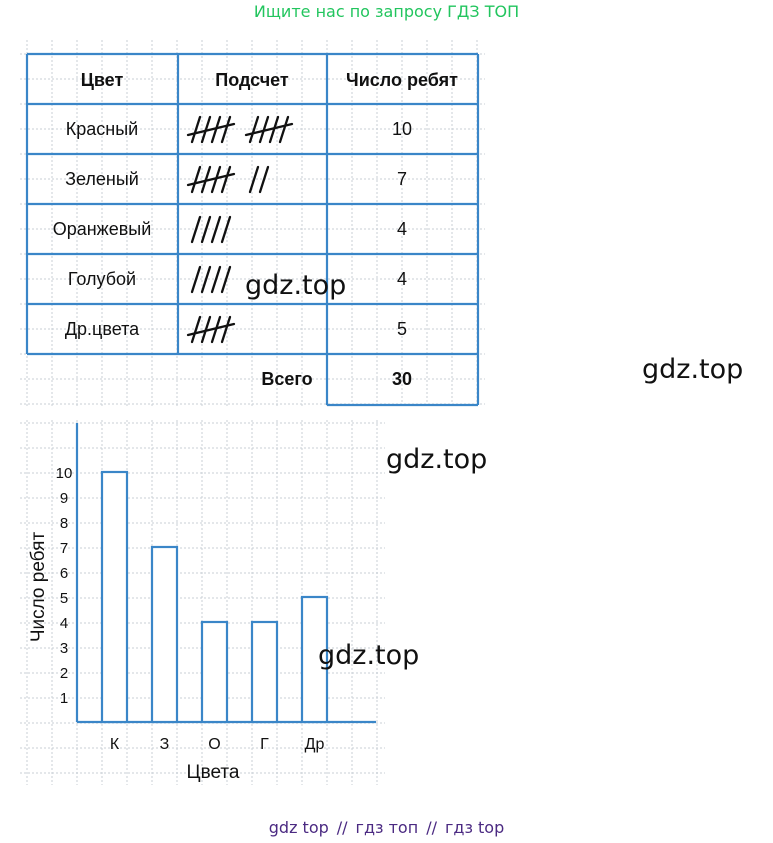 This screenshot has height=843, width=773. Describe the element at coordinates (64, 473) in the screenshot. I see `y-tick-label: 10` at that location.